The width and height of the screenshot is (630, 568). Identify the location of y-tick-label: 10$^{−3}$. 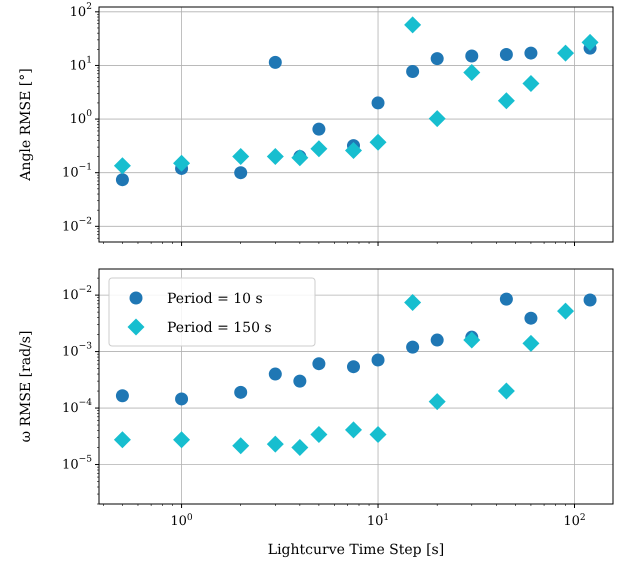
(77, 351).